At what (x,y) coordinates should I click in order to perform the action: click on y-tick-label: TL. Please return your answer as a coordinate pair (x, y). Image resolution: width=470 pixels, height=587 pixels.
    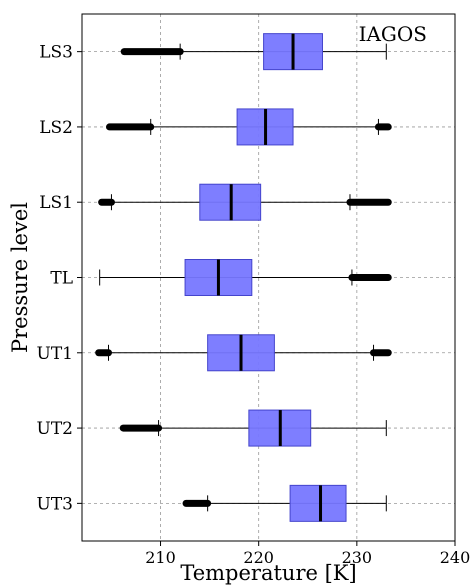
    Looking at the image, I should click on (61, 279).